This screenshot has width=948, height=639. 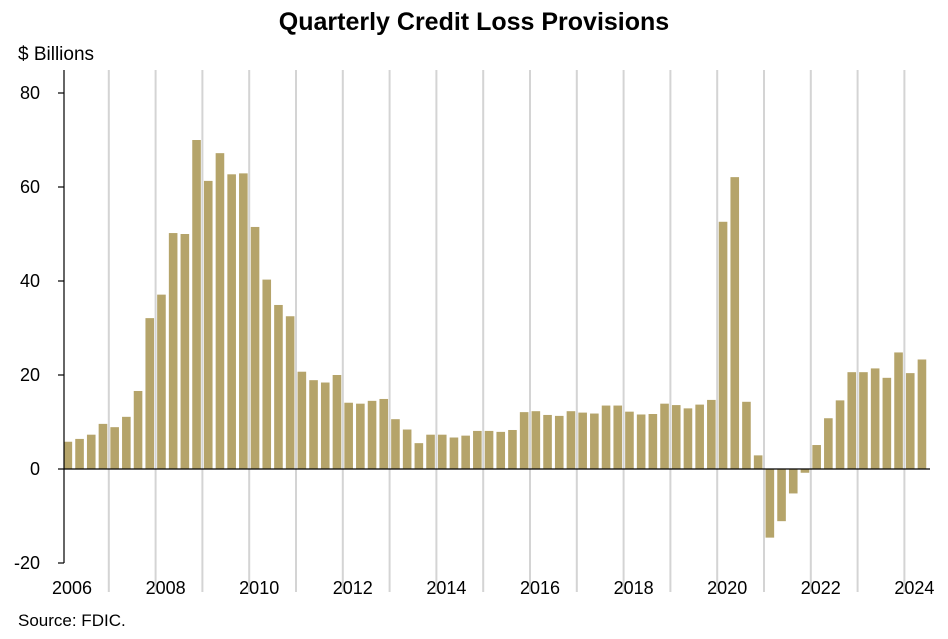 I want to click on x-tick-label: 2010, so click(x=259, y=588).